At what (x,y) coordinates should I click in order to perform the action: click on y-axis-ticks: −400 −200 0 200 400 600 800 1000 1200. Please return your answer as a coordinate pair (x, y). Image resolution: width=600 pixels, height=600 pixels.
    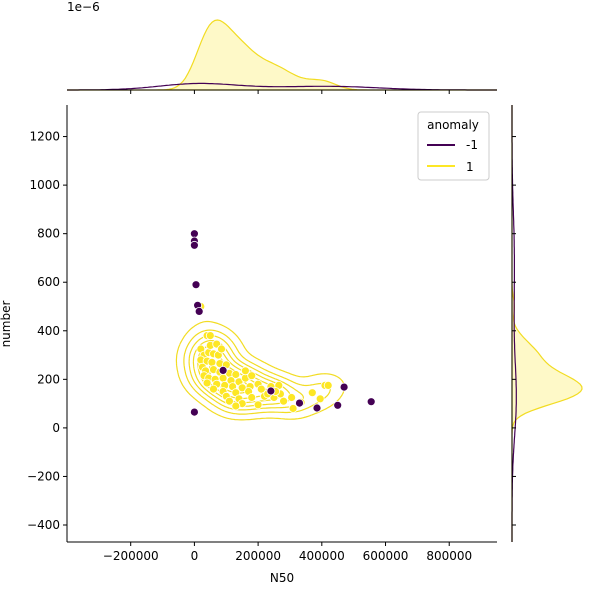
    Looking at the image, I should click on (47, 331).